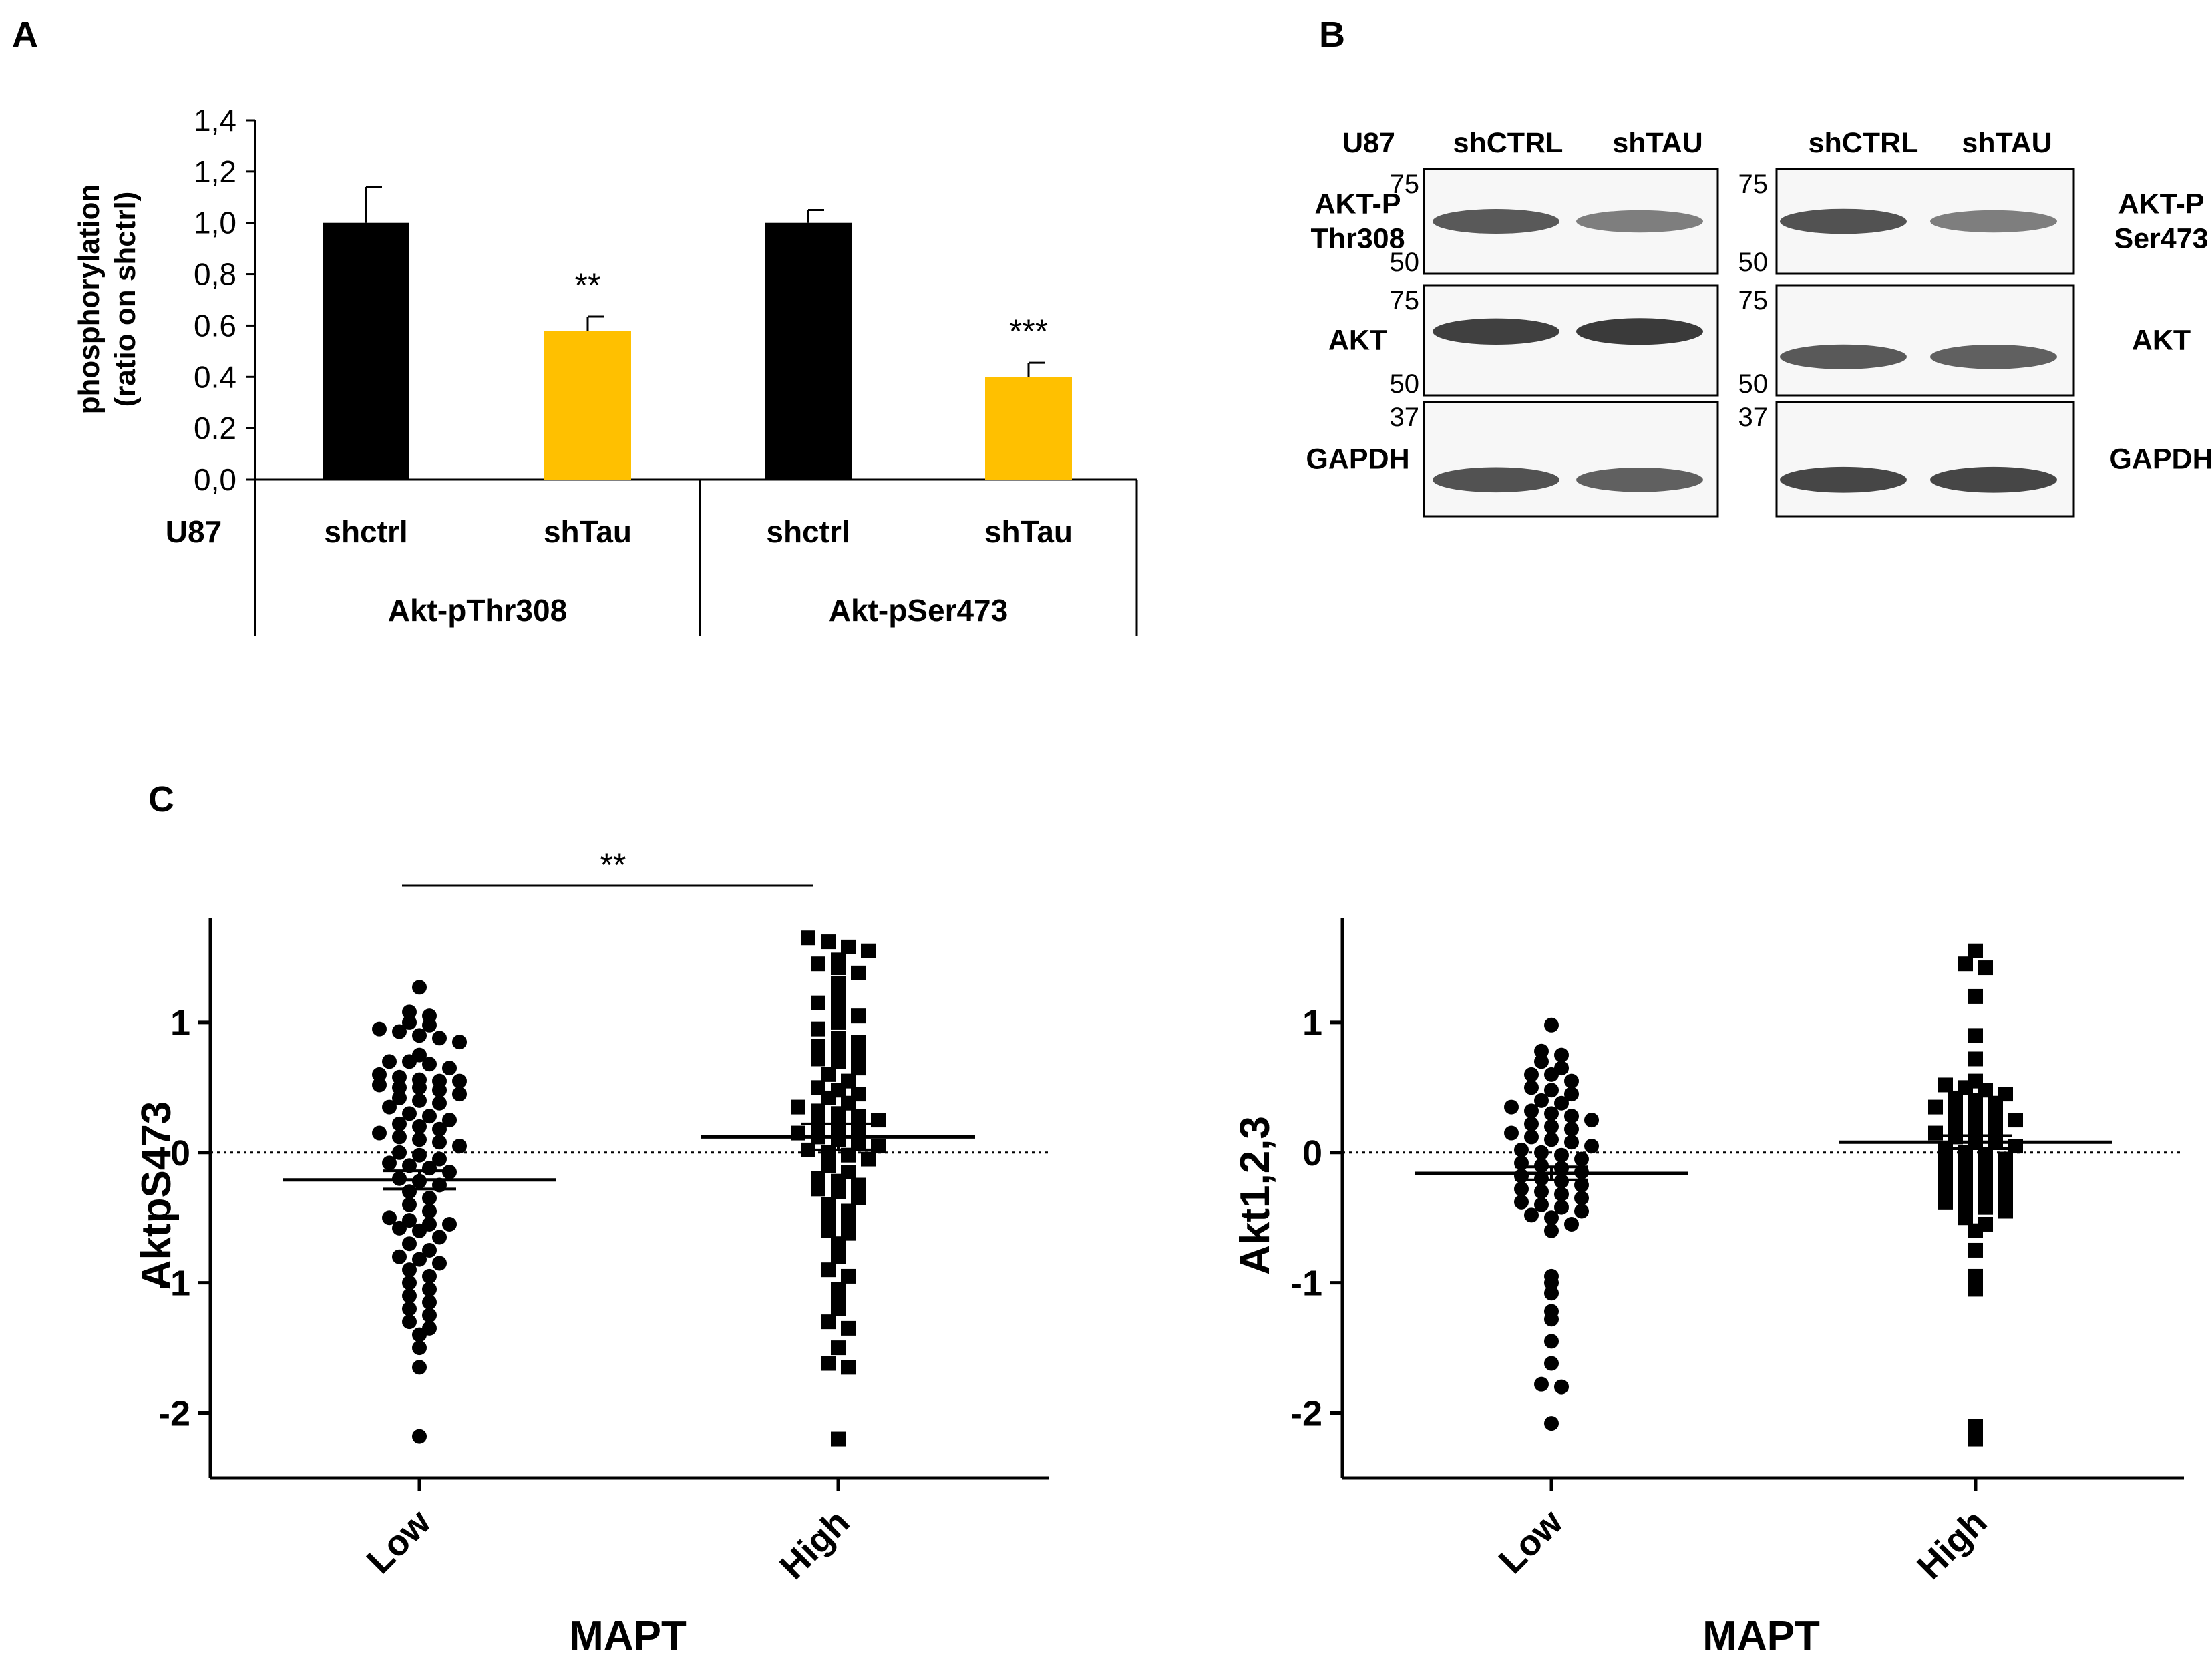  I want to click on scatter-x-tick-label: High, so click(815, 1544).